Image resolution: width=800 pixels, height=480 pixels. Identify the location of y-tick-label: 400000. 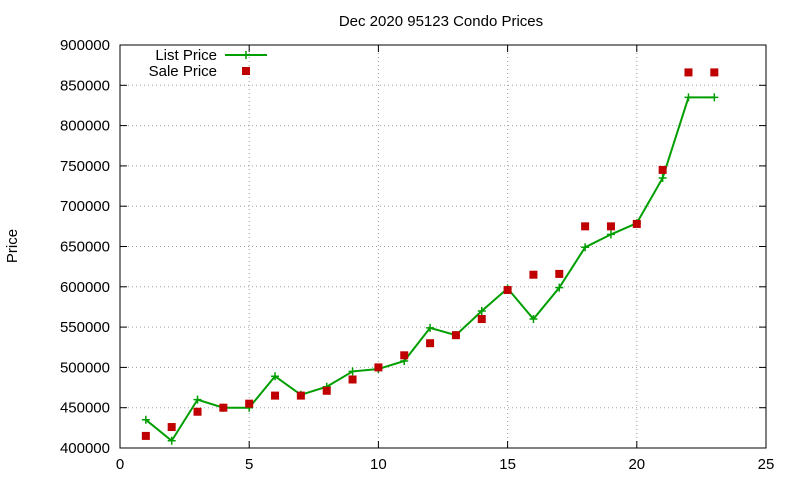
(85, 448).